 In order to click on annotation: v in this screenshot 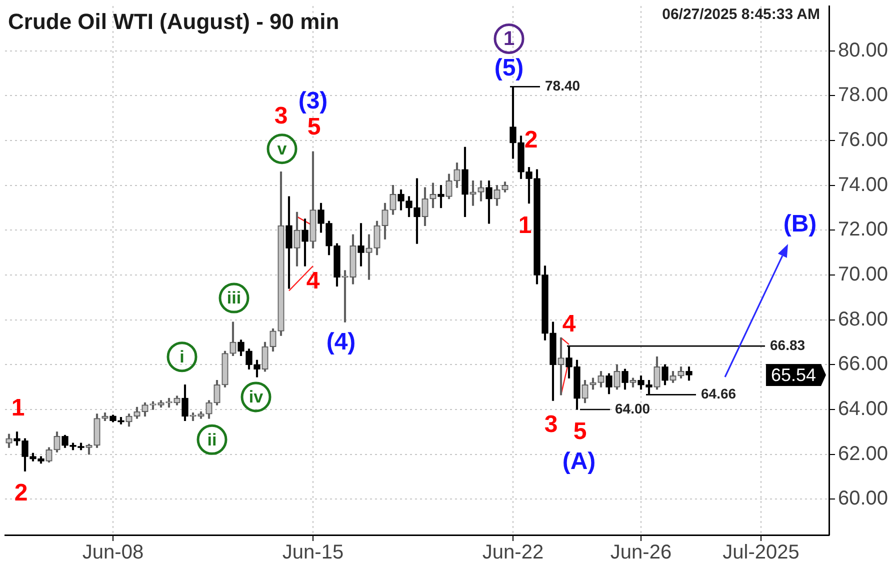, I will do `click(282, 149)`.